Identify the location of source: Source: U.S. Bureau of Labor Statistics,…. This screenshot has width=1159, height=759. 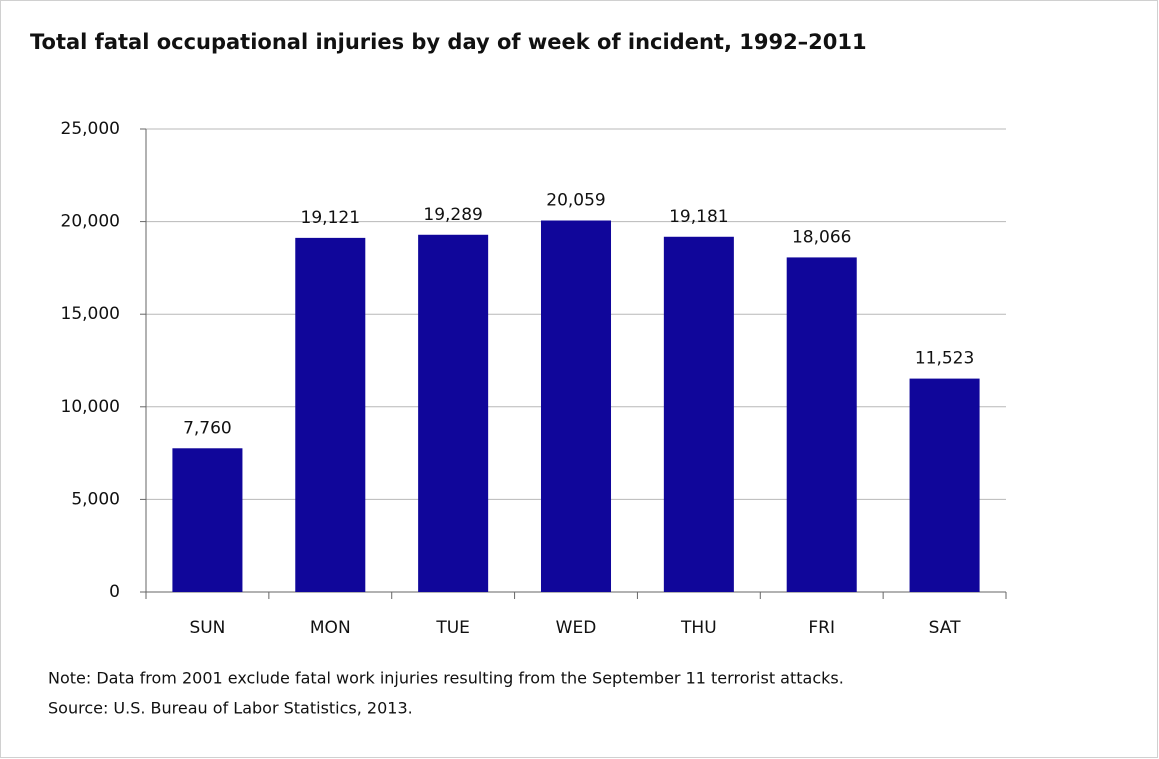
(230, 708).